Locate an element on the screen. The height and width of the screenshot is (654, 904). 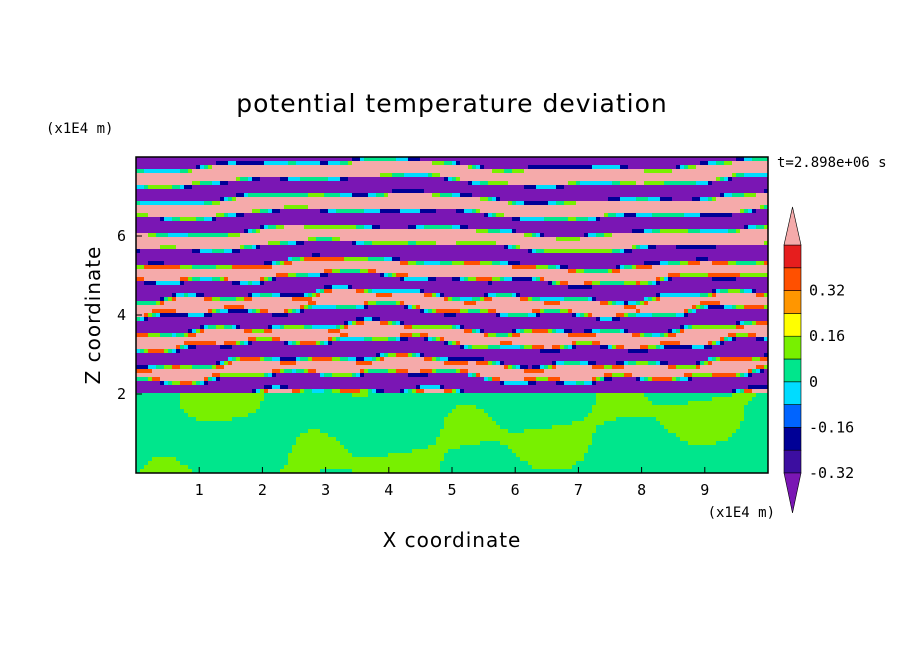
x-tick-label: 1 is located at coordinates (199, 490).